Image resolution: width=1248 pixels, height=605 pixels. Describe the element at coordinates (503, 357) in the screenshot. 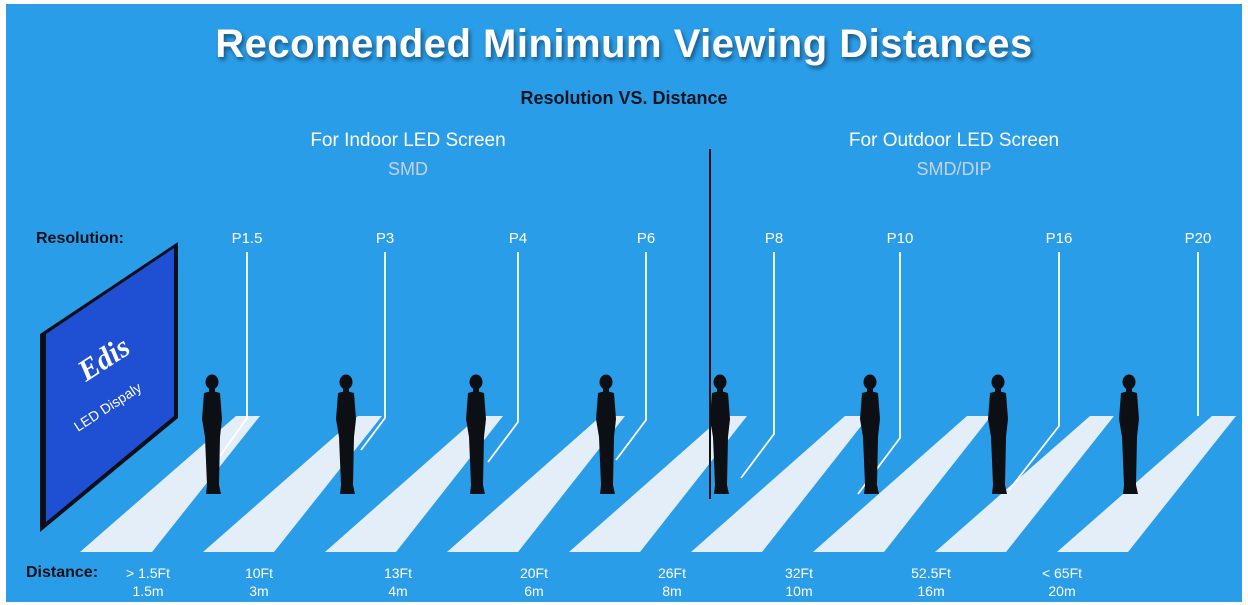

I see `resolution-line-p4` at that location.